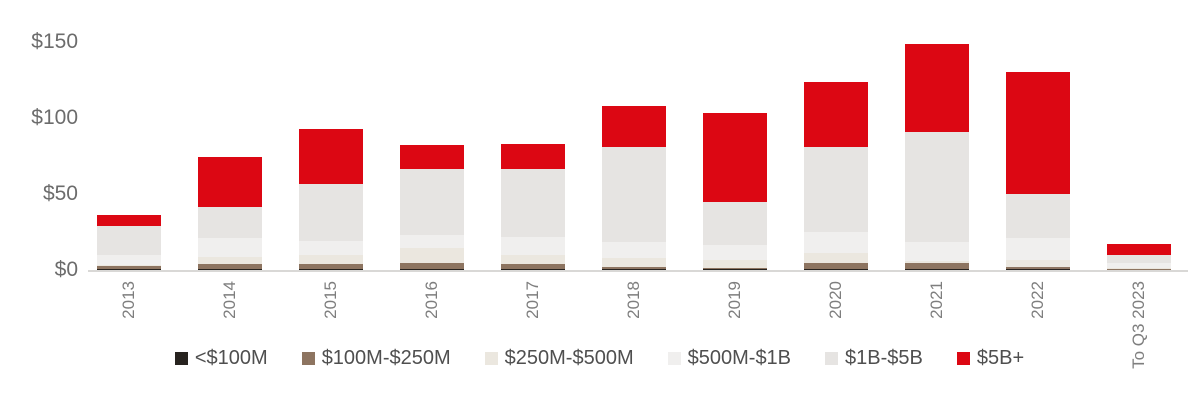  I want to click on x-axis-tick-label: 2014, so click(229, 300).